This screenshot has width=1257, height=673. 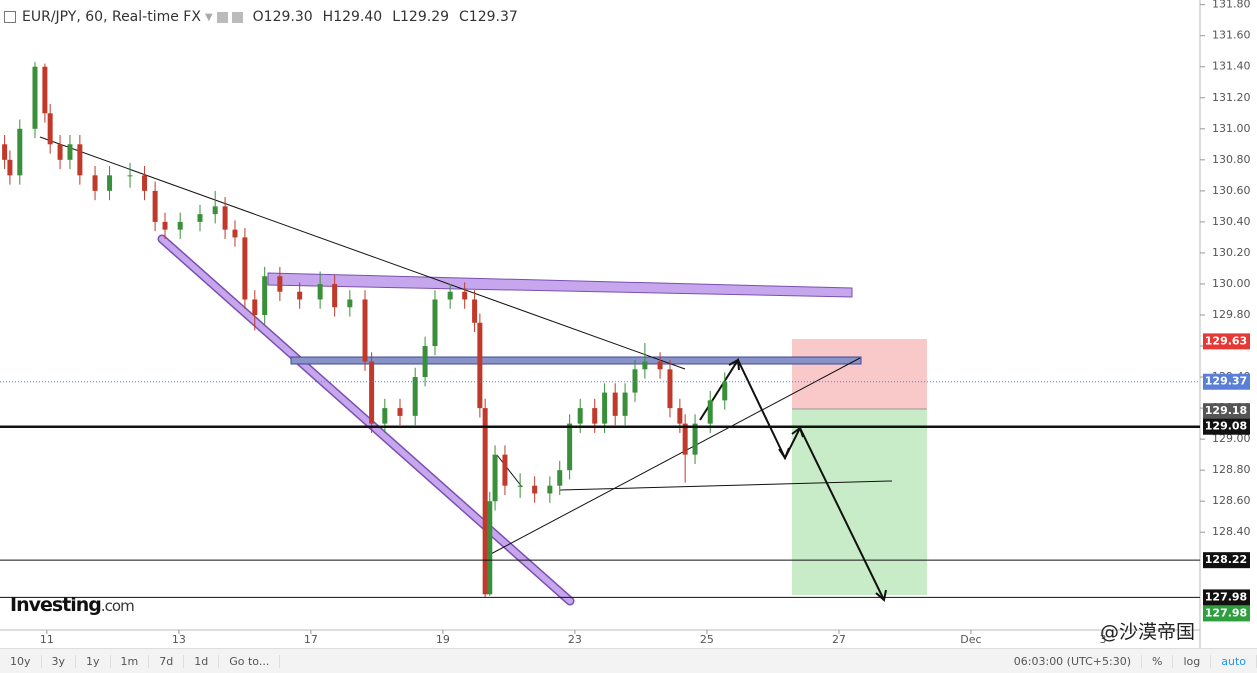 What do you see at coordinates (1231, 252) in the screenshot?
I see `y-tick-label: 130.20` at bounding box center [1231, 252].